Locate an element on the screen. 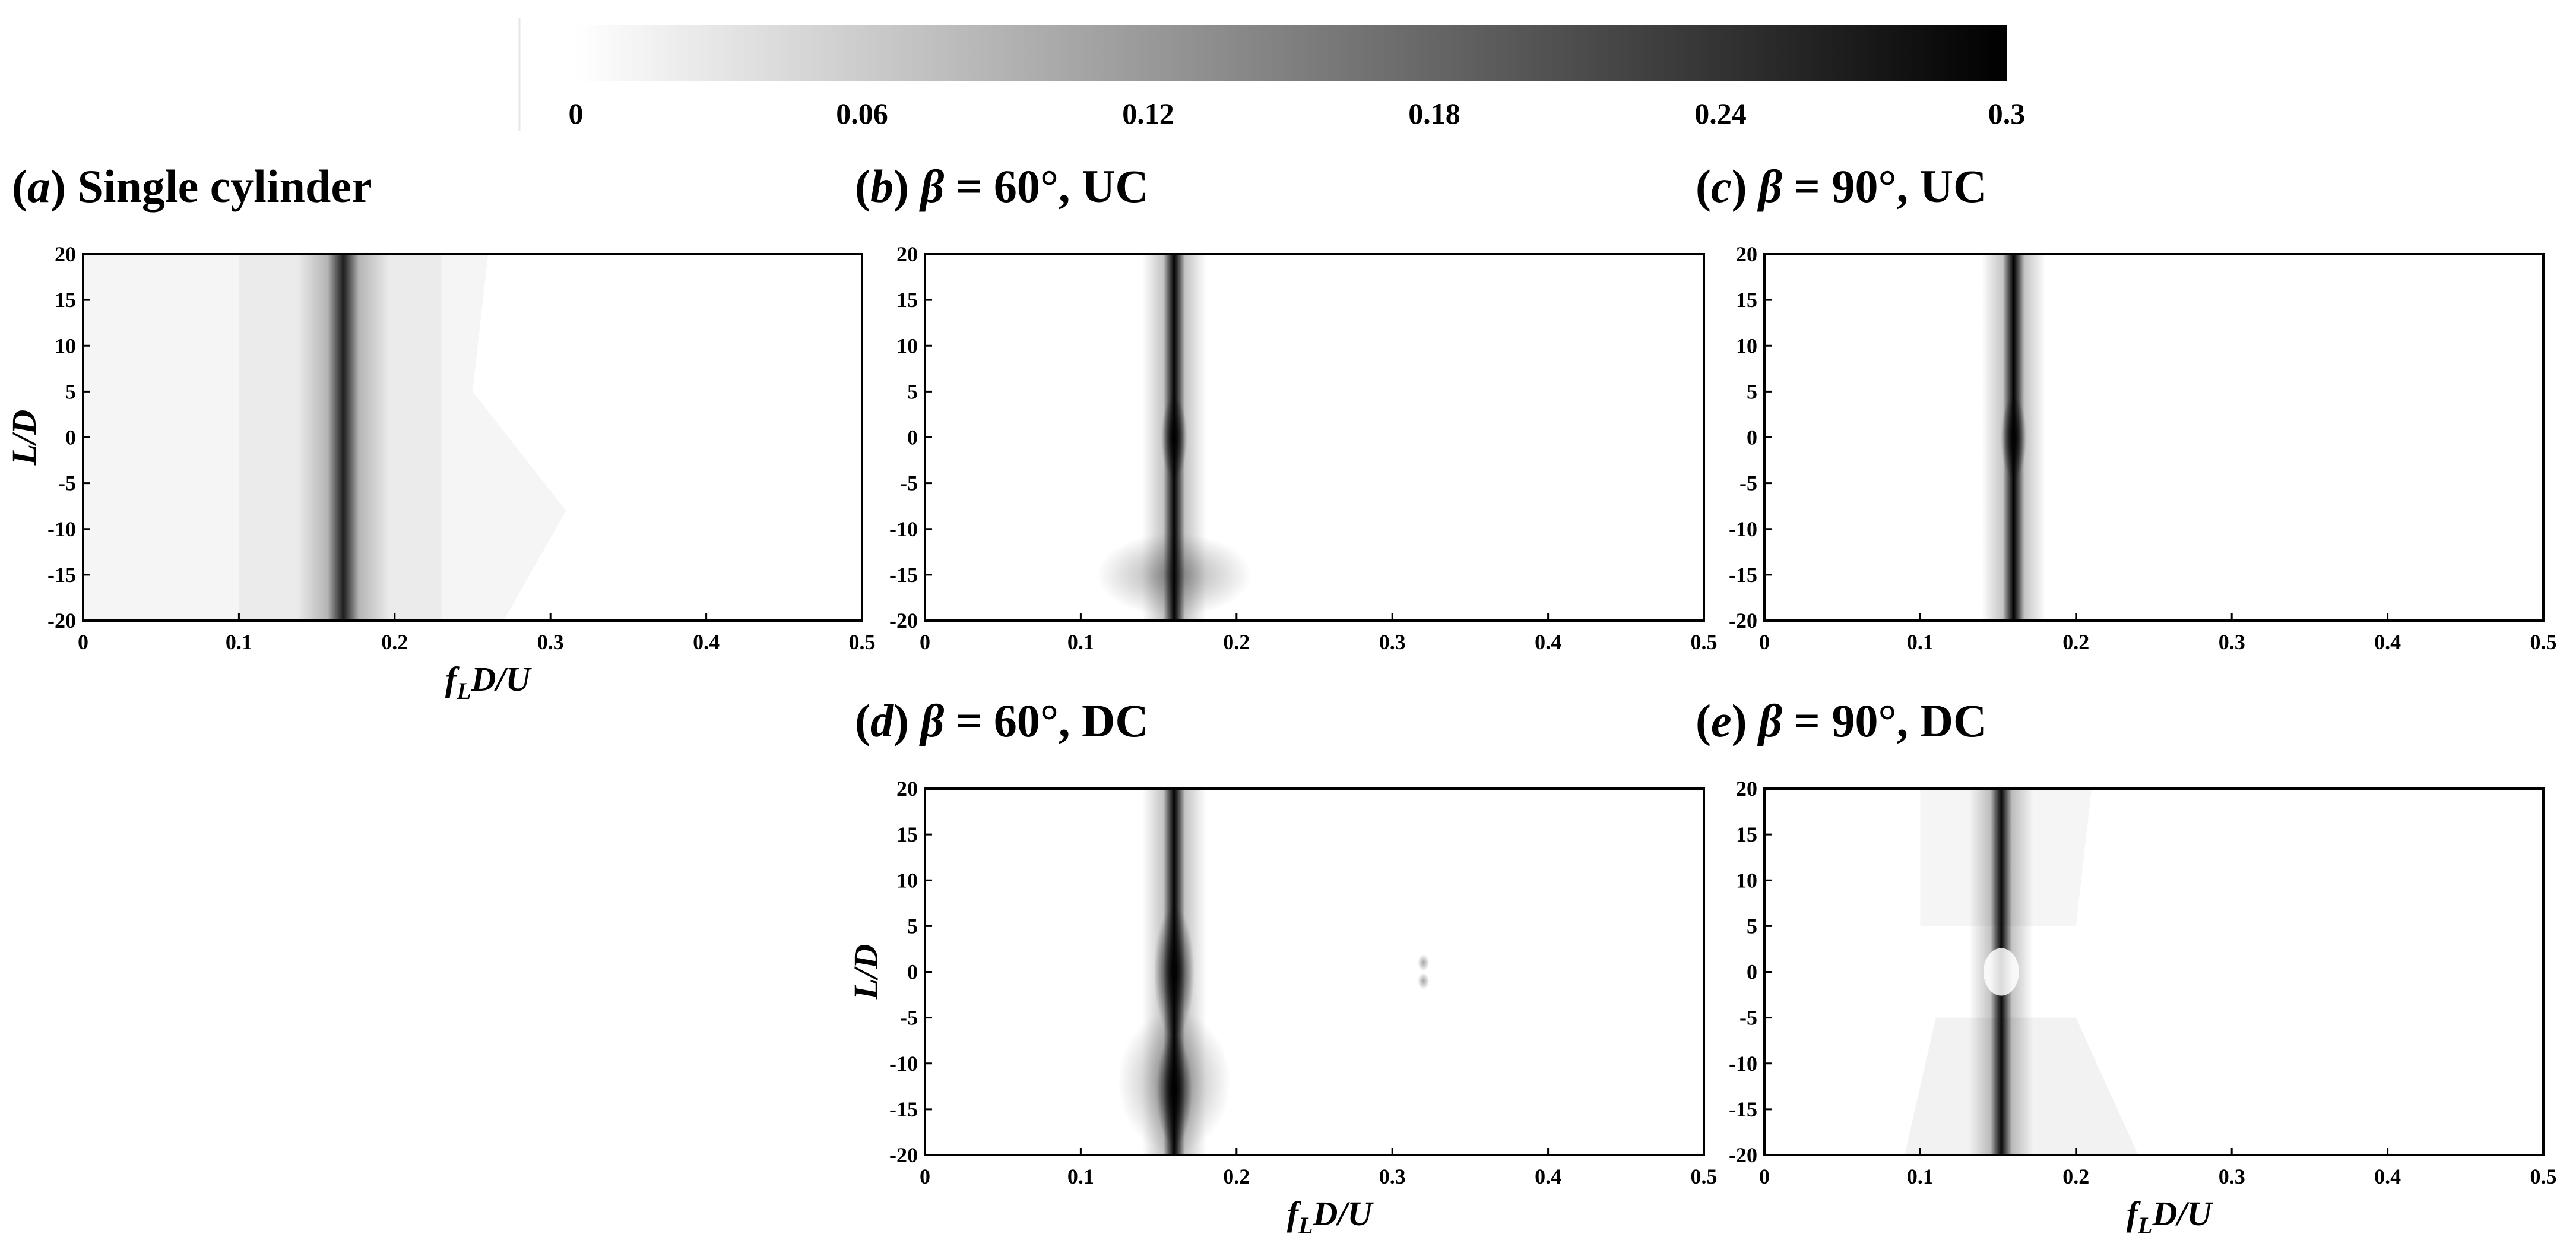  colorbar-tick-label: 0.12 is located at coordinates (1148, 113).